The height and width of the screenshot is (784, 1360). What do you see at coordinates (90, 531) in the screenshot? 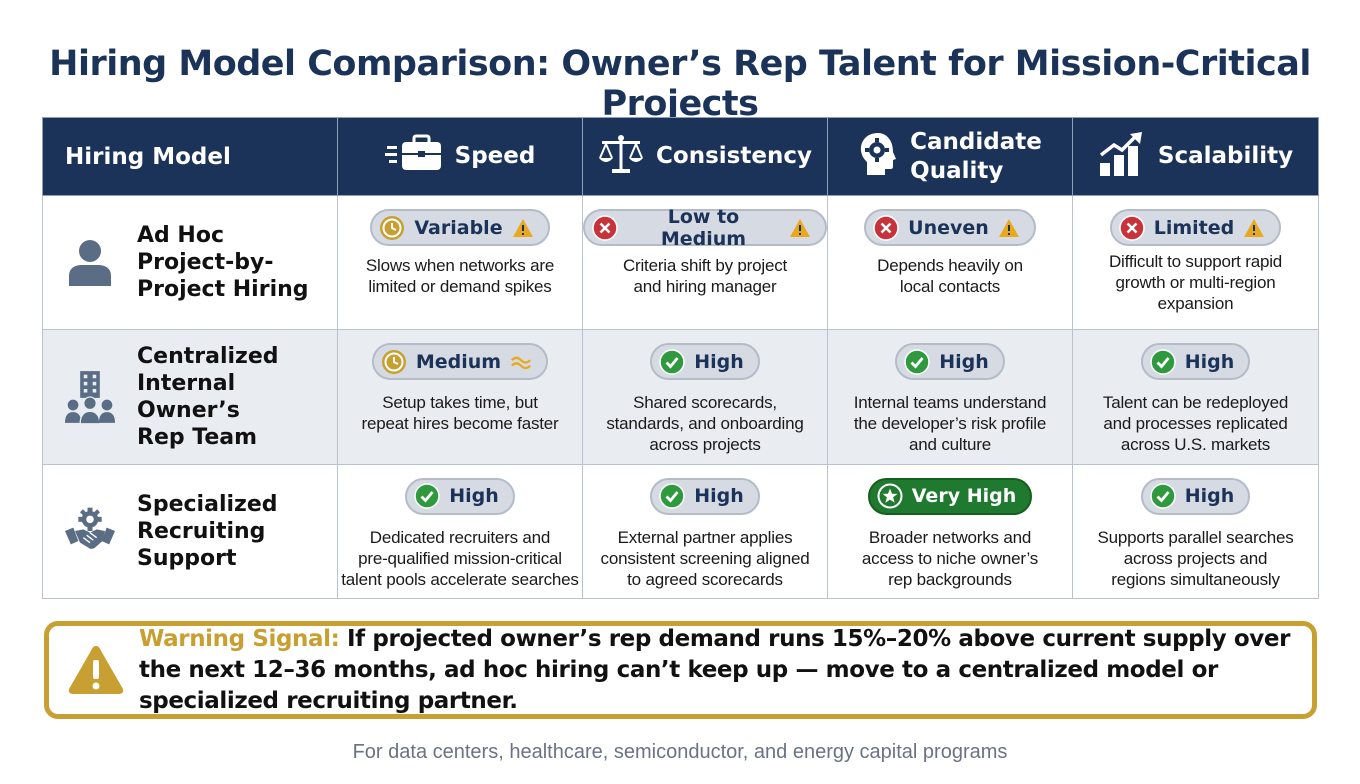
I see `handshake-gear-icon` at bounding box center [90, 531].